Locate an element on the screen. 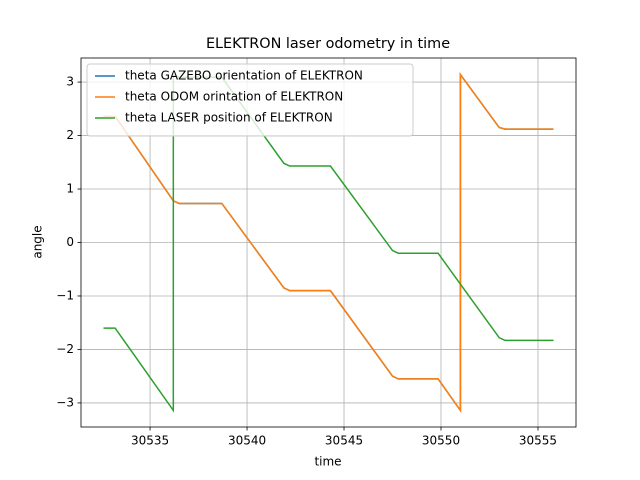 The width and height of the screenshot is (640, 480). x-tick-label: 30550 is located at coordinates (441, 441).